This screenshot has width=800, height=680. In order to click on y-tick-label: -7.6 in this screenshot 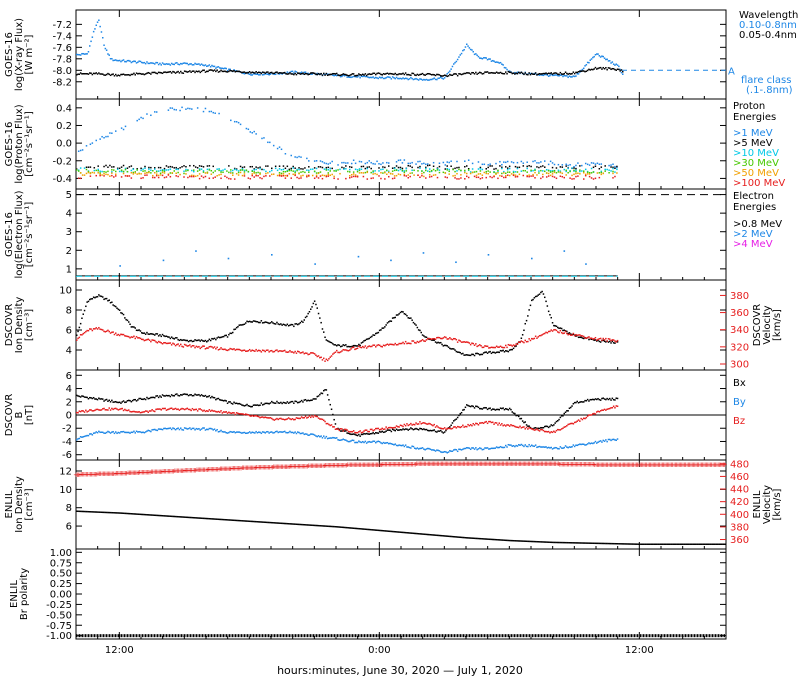, I will do `click(62, 48)`.